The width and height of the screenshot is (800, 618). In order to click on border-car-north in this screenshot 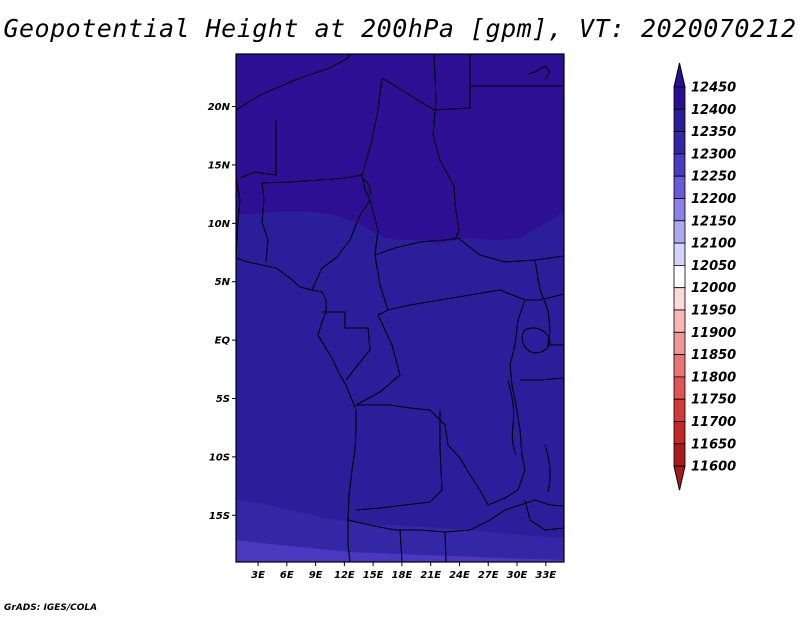, I will do `click(416, 246)`.